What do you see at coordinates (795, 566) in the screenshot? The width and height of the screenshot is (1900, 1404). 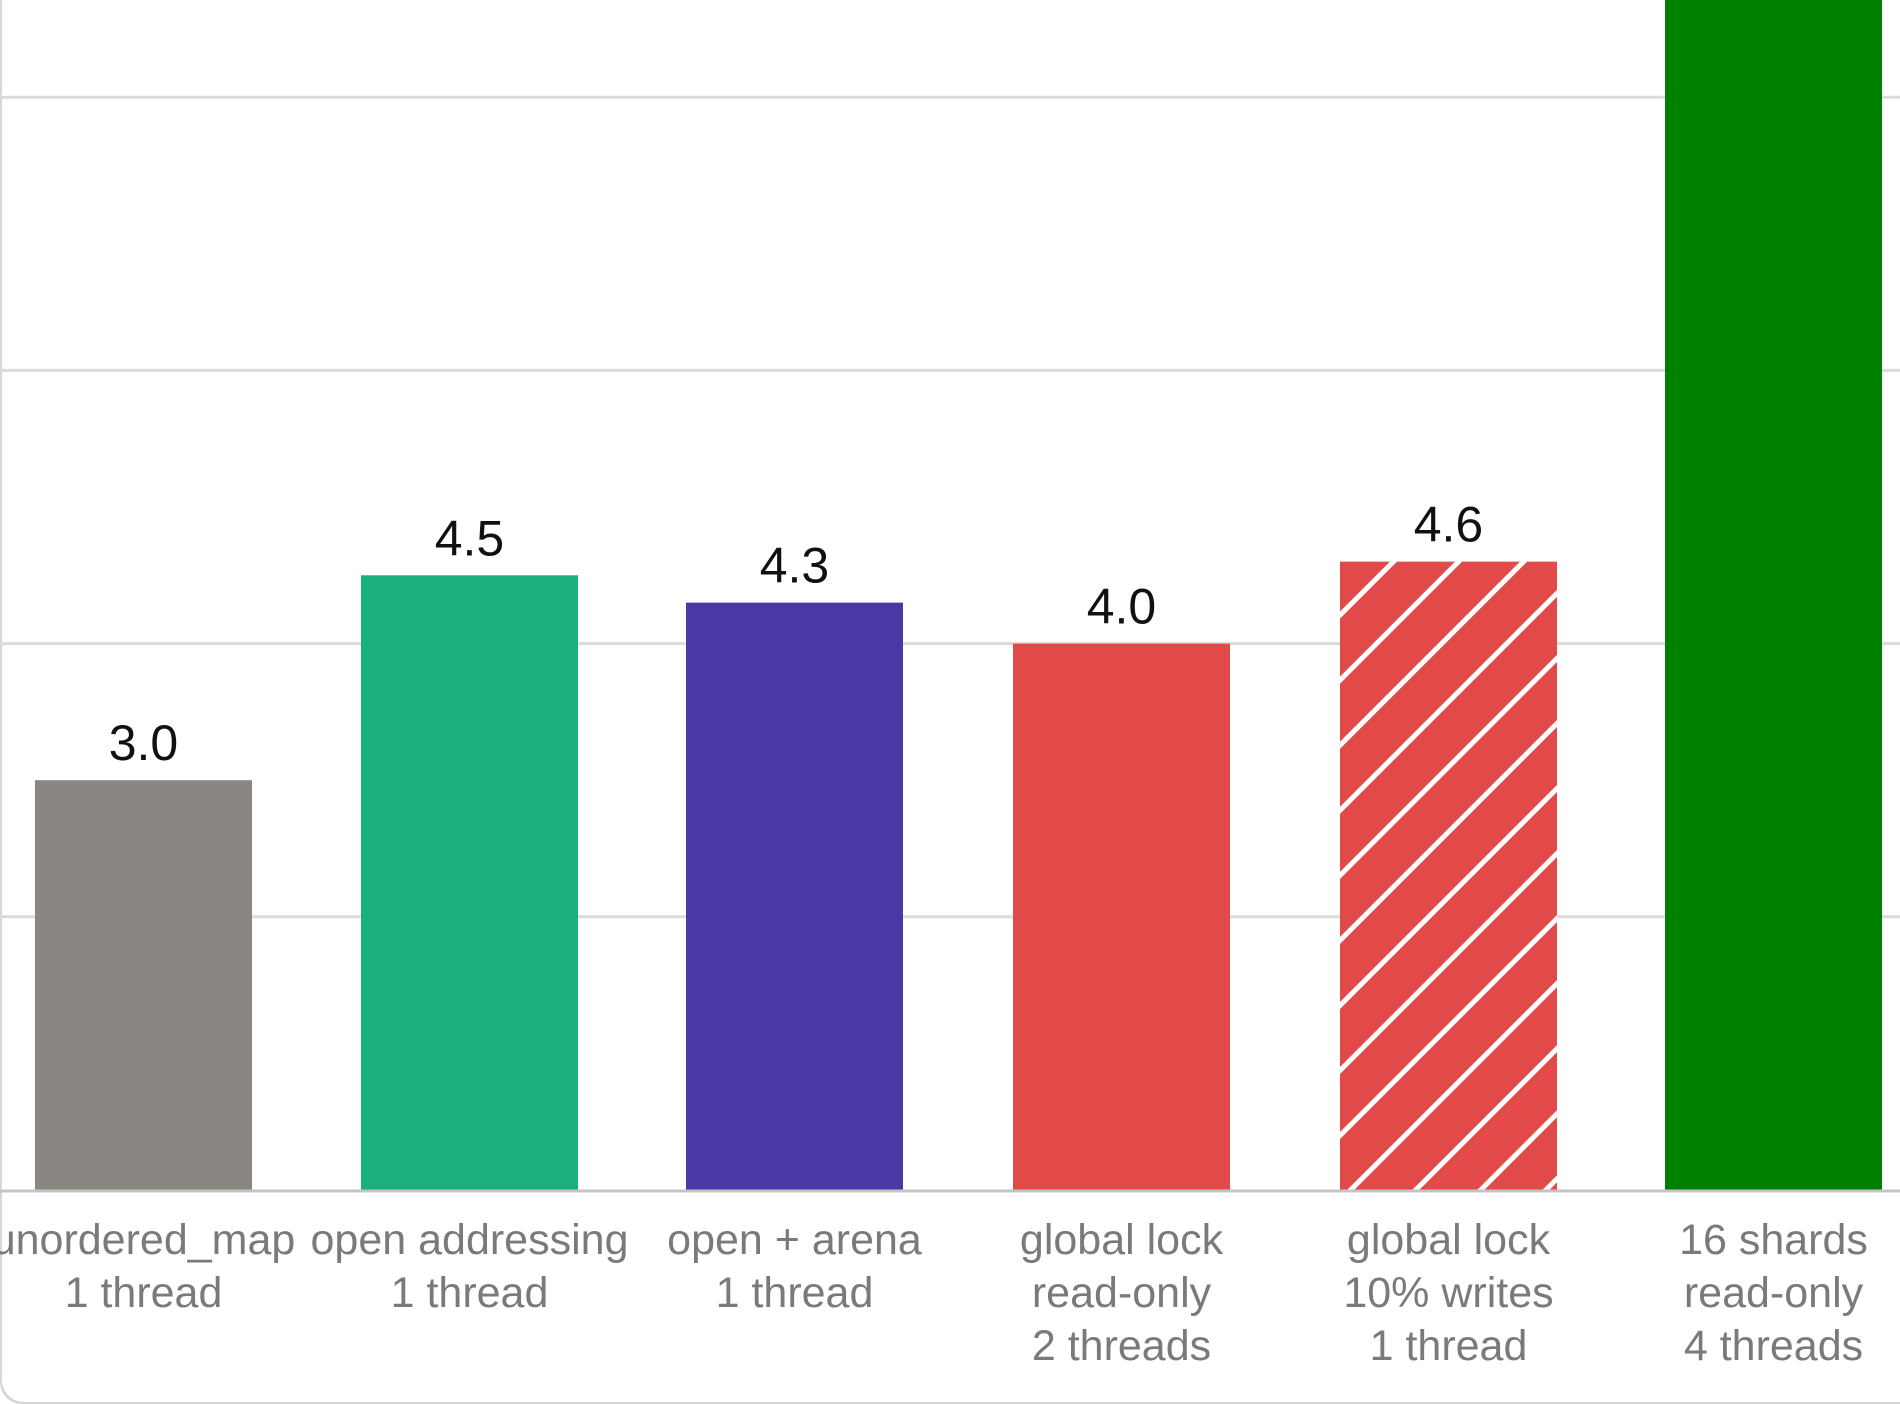 I see `value-label-3: 4.3` at bounding box center [795, 566].